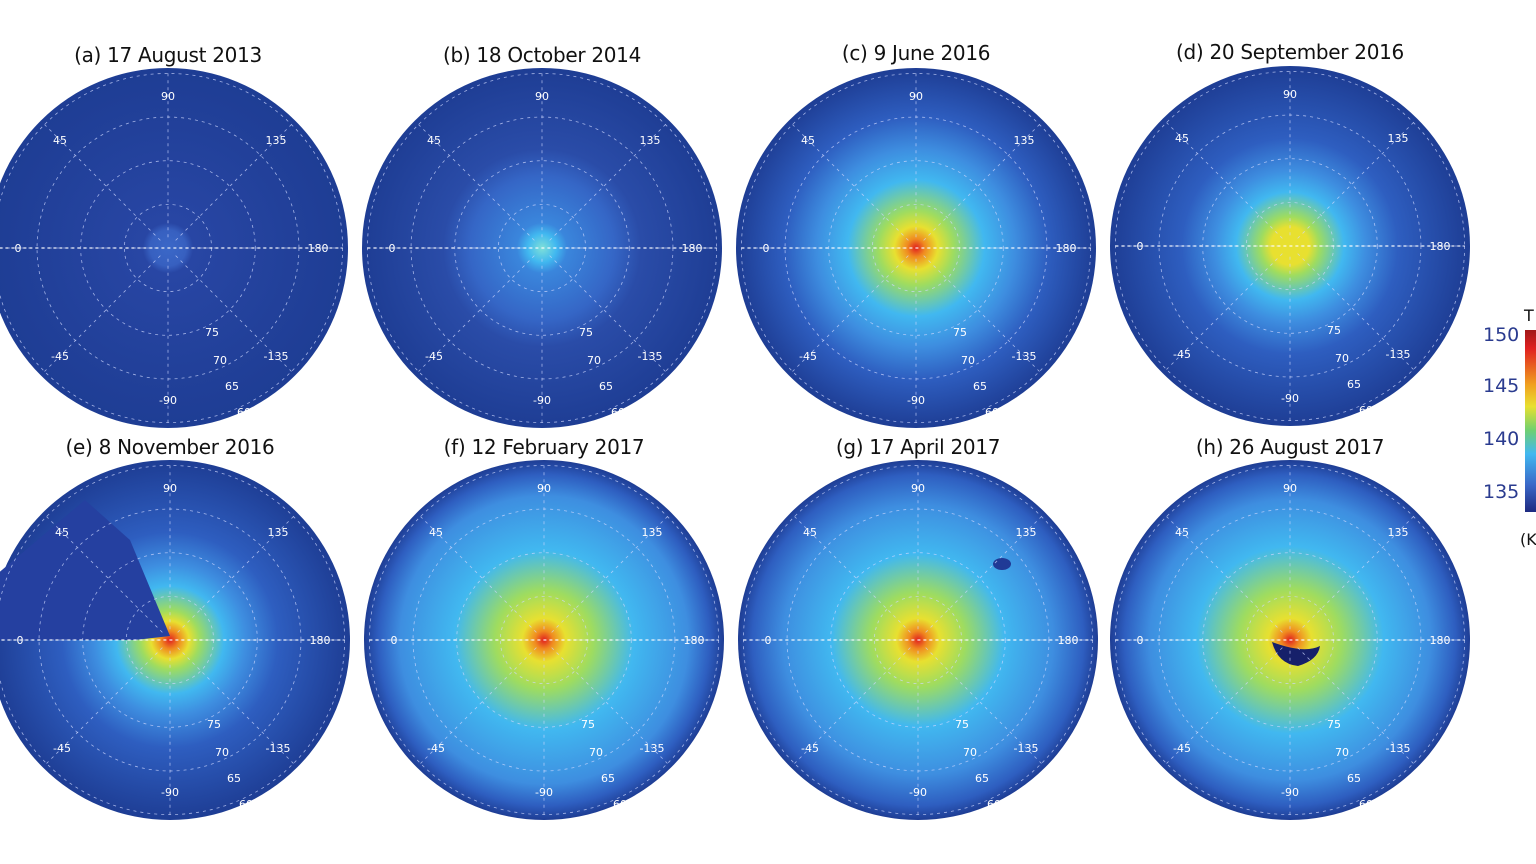 The height and width of the screenshot is (864, 1536). I want to click on cold-spot, so click(1002, 564).